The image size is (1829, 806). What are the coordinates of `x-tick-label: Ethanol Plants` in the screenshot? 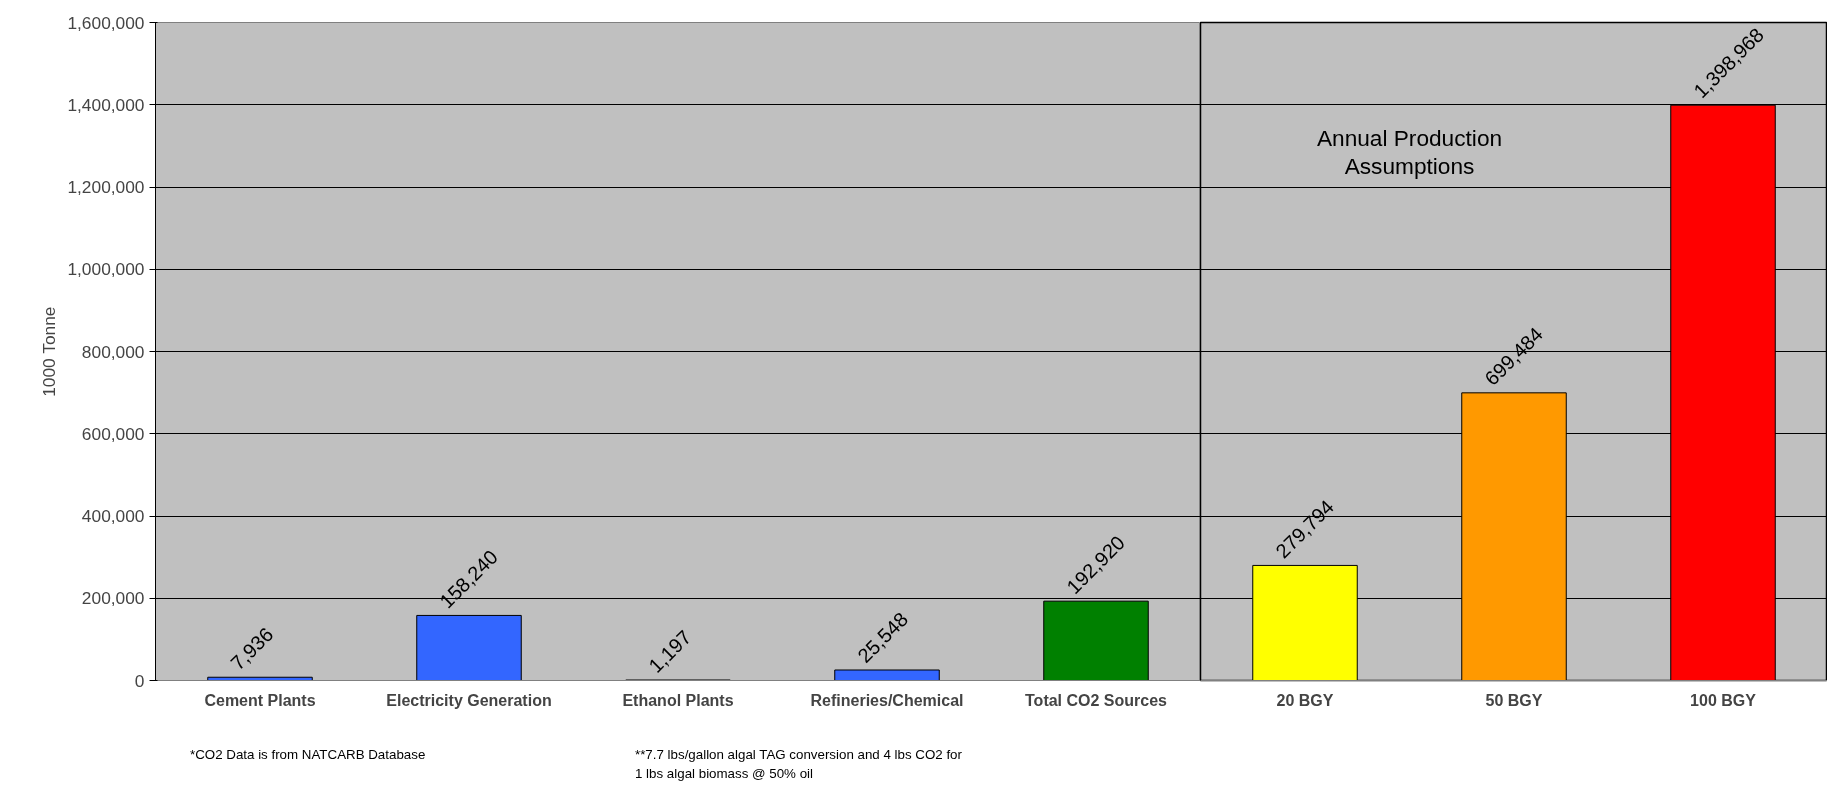 It's located at (678, 700).